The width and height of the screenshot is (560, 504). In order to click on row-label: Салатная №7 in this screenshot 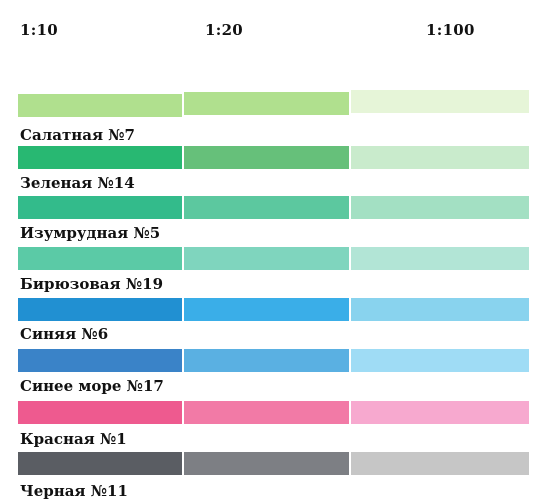, I will do `click(77, 135)`.